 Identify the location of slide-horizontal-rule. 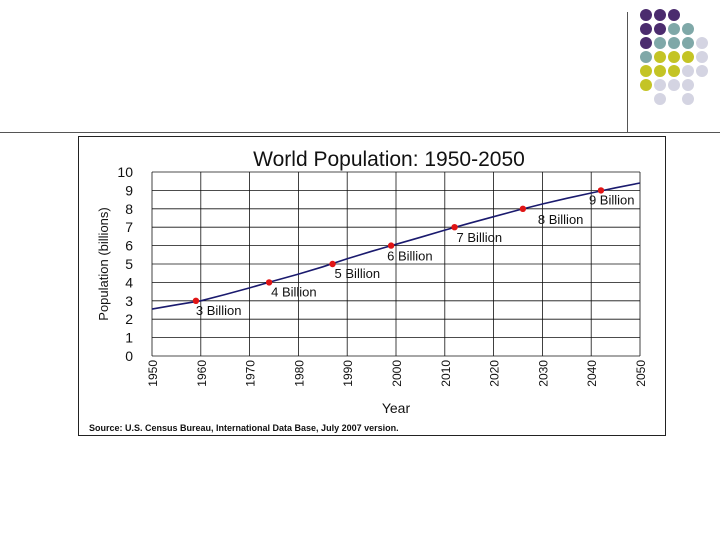
(360, 132).